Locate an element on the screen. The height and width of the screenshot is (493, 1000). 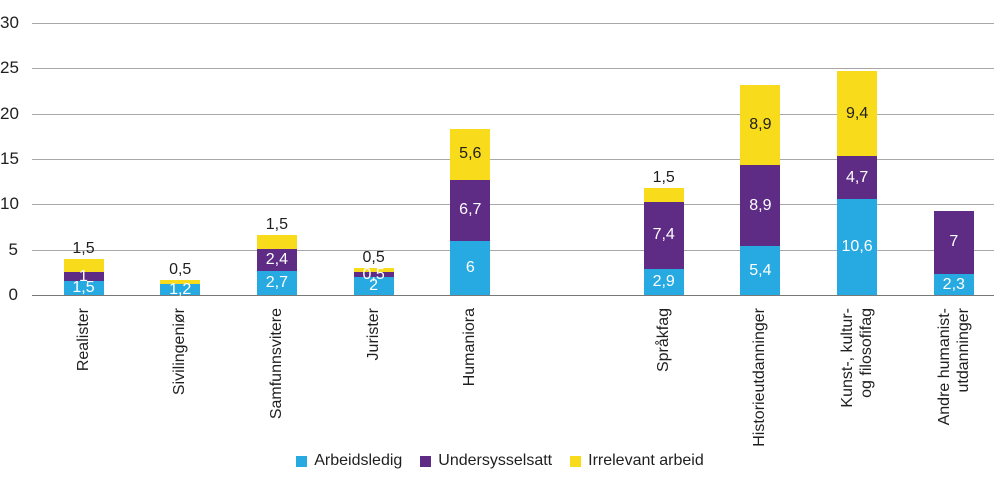
y-axis-tick-label: 10 is located at coordinates (9, 204).